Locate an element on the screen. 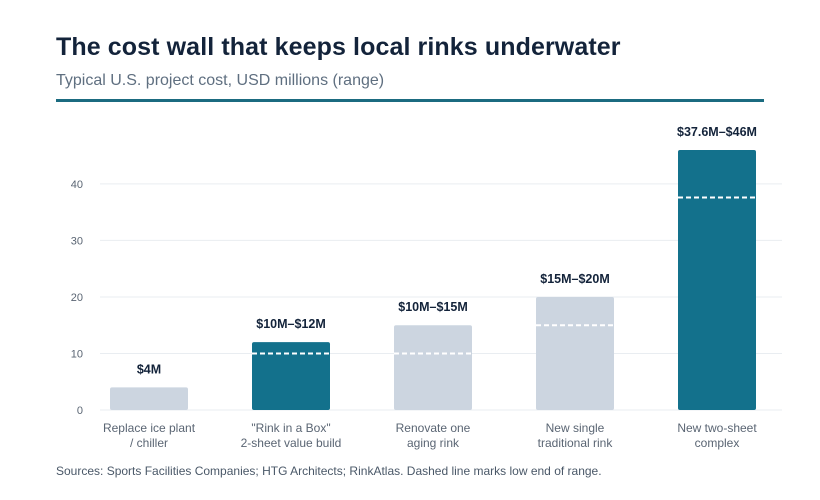 Image resolution: width=820 pixels, height=500 pixels. x-tick-label-line: New two-sheet is located at coordinates (717, 428).